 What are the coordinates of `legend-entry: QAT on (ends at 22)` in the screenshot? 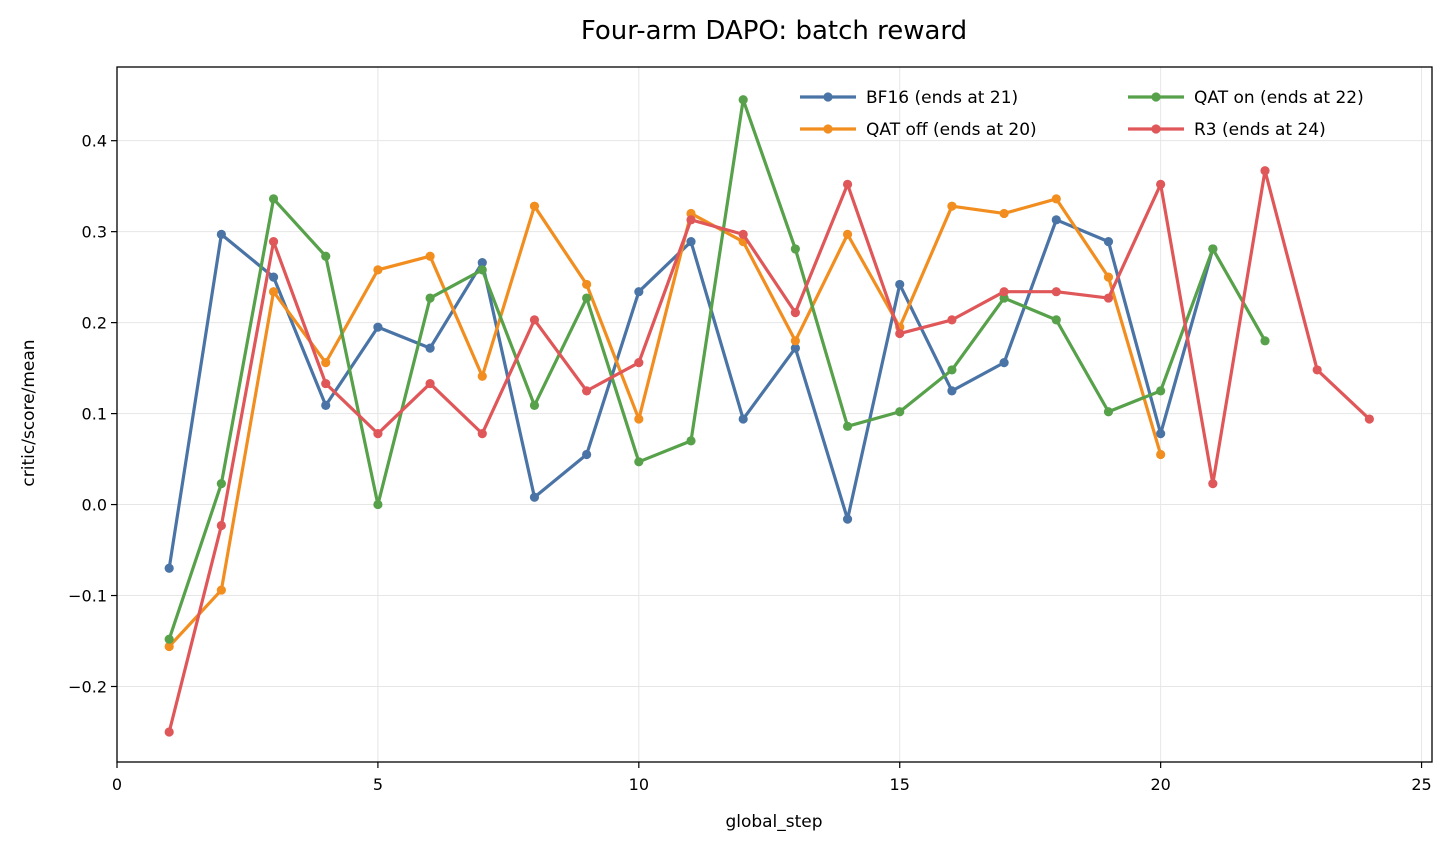 It's located at (1246, 98).